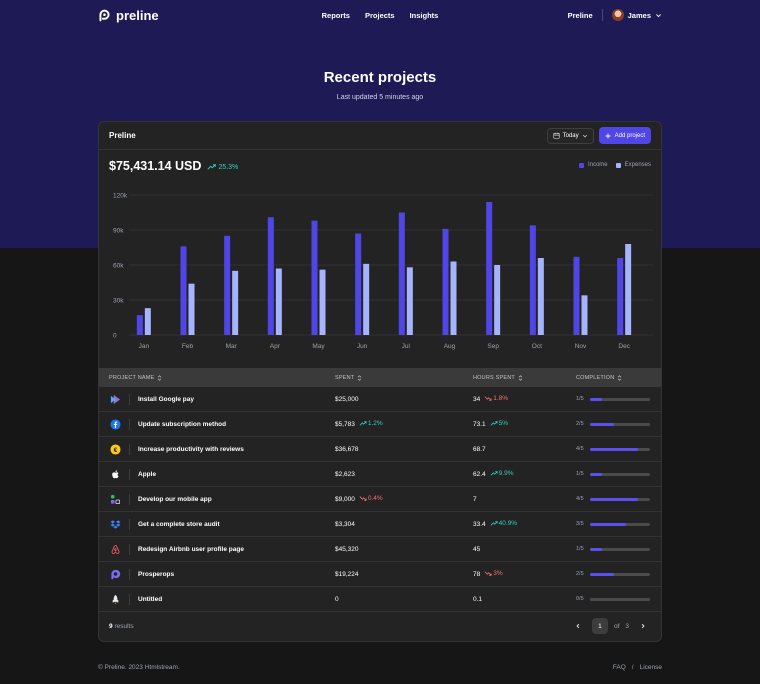  What do you see at coordinates (166, 399) in the screenshot?
I see `project-name: Install Google pay` at bounding box center [166, 399].